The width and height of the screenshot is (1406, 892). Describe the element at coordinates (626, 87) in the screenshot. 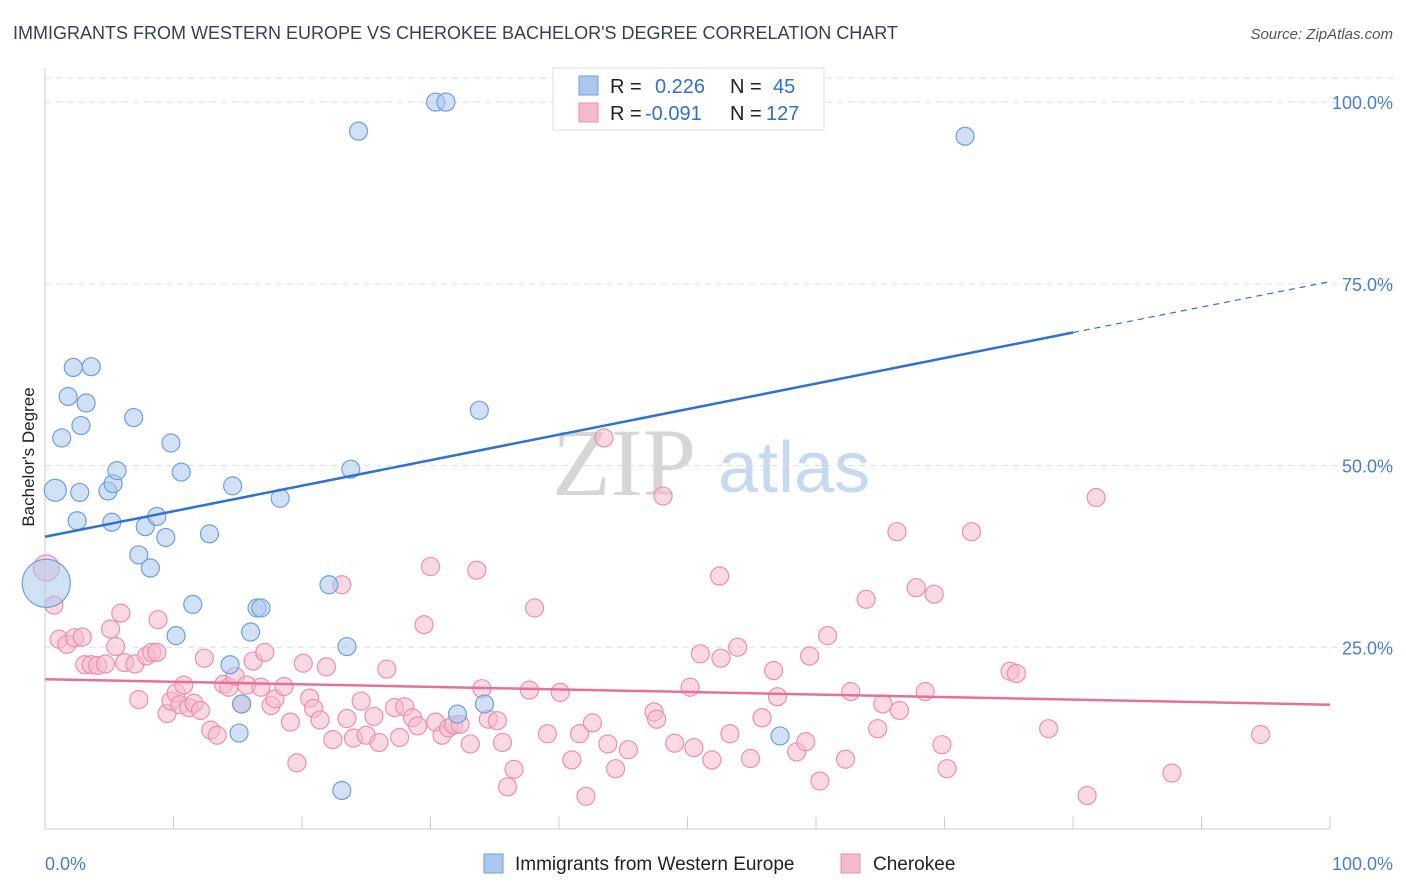

I see `legend-r-label-1: R =` at that location.